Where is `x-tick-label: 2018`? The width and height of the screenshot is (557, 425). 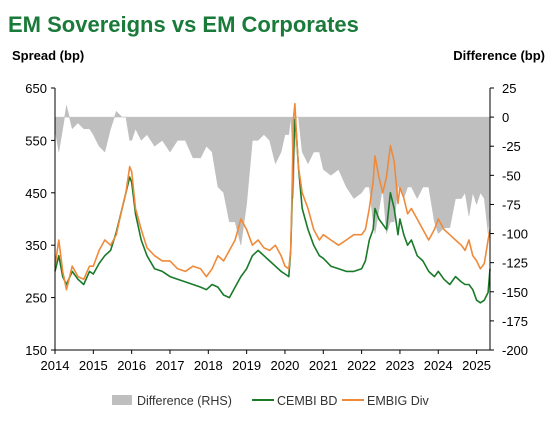
x-tick-label: 2018 is located at coordinates (208, 365).